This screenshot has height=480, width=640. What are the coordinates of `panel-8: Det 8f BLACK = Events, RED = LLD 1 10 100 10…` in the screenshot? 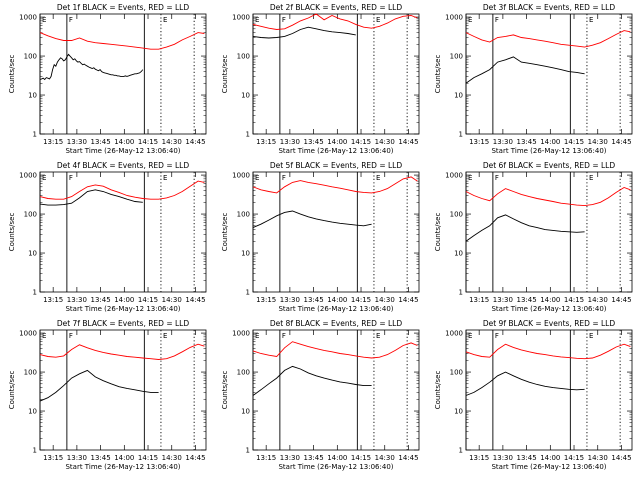 It's located at (320, 395).